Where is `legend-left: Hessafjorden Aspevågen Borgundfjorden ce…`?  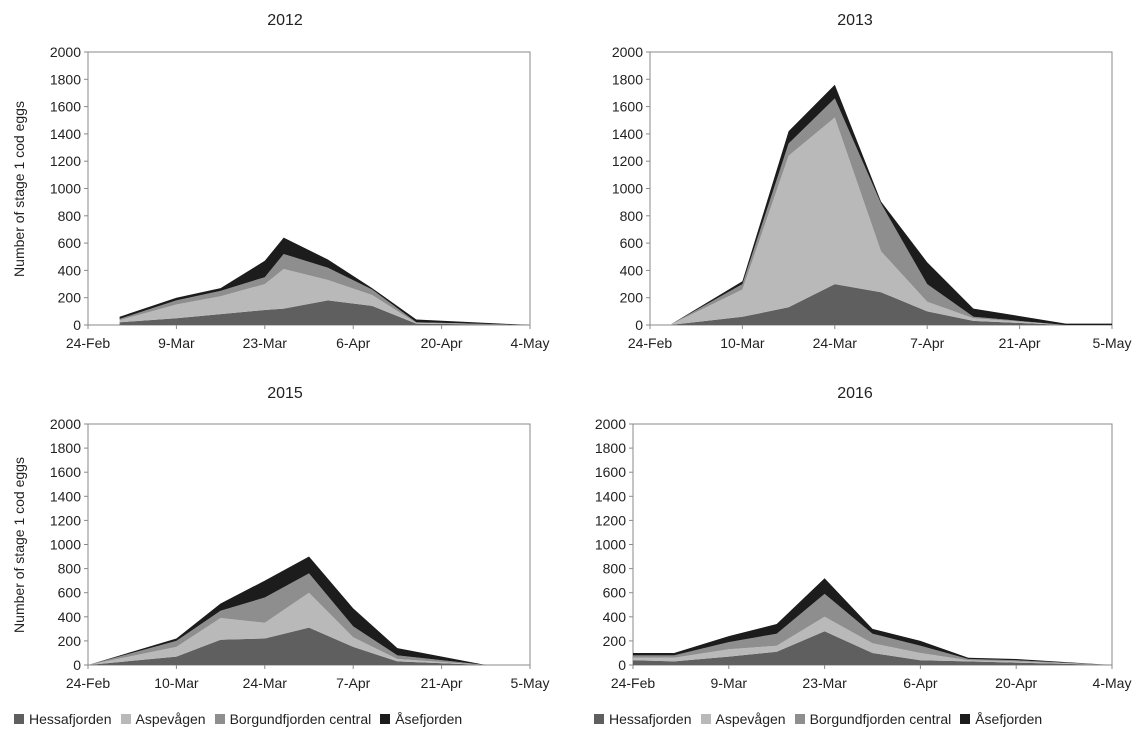 legend-left: Hessafjorden Aspevågen Borgundfjorden ce… is located at coordinates (242, 719).